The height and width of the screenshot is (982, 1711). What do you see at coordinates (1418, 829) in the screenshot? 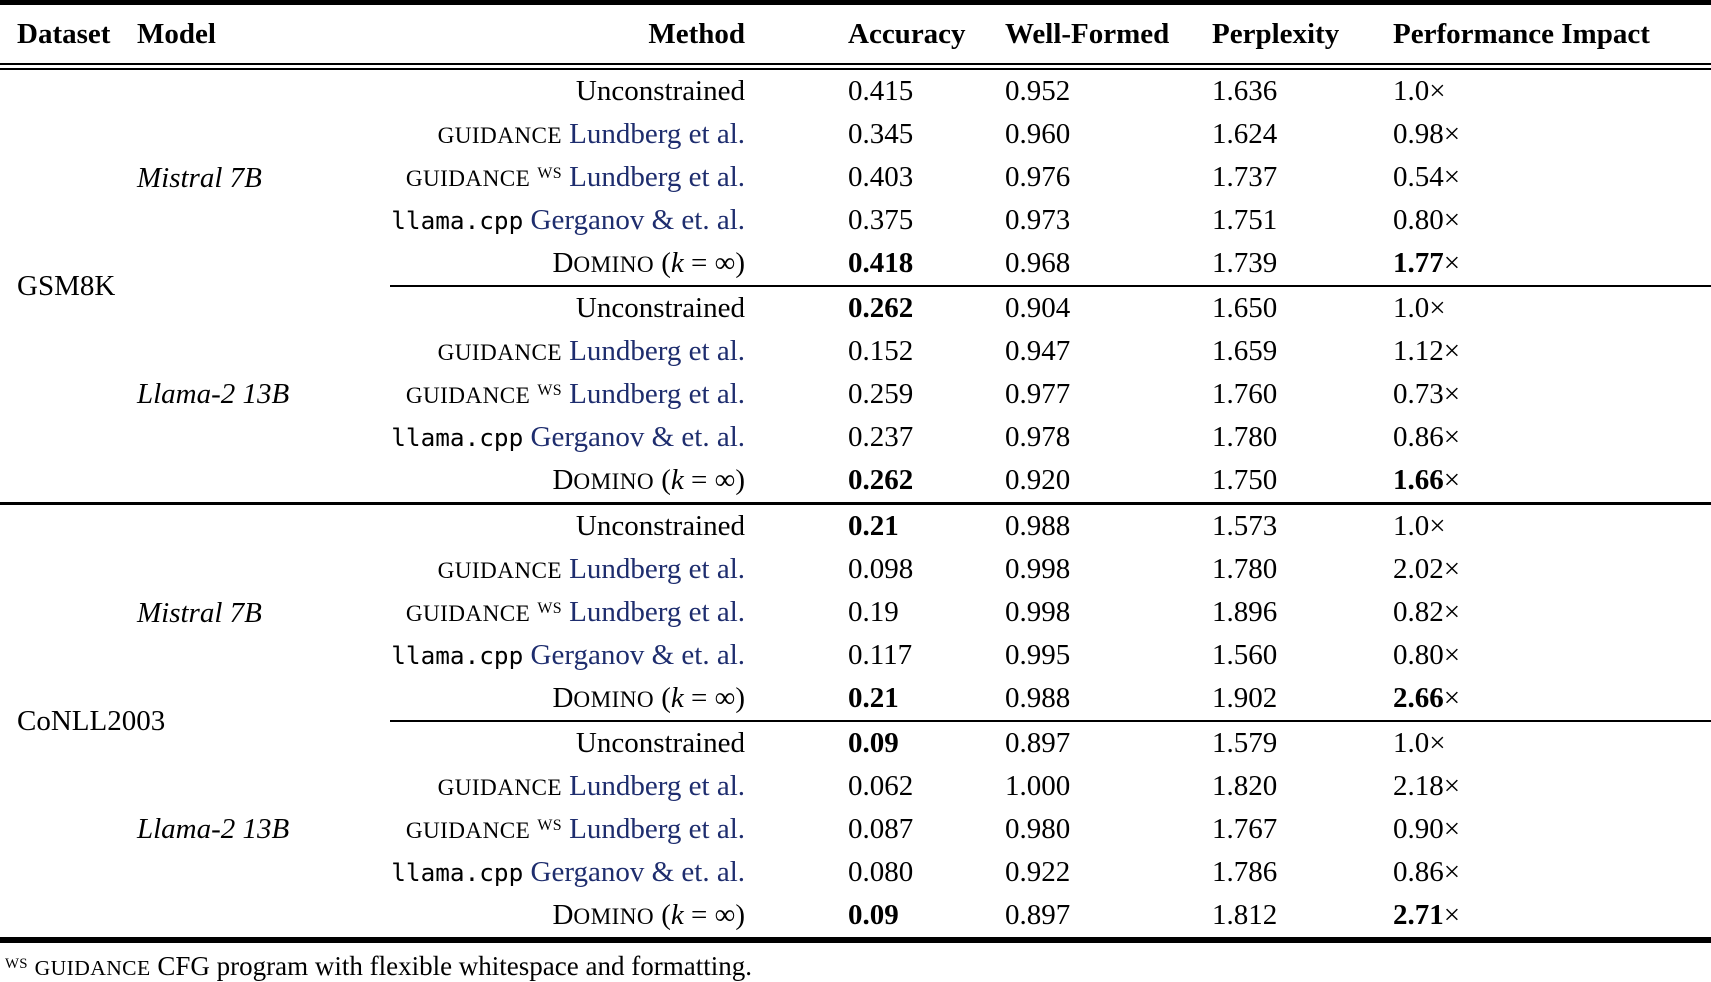
I see `performance-impact-value: 0.90` at bounding box center [1418, 829].